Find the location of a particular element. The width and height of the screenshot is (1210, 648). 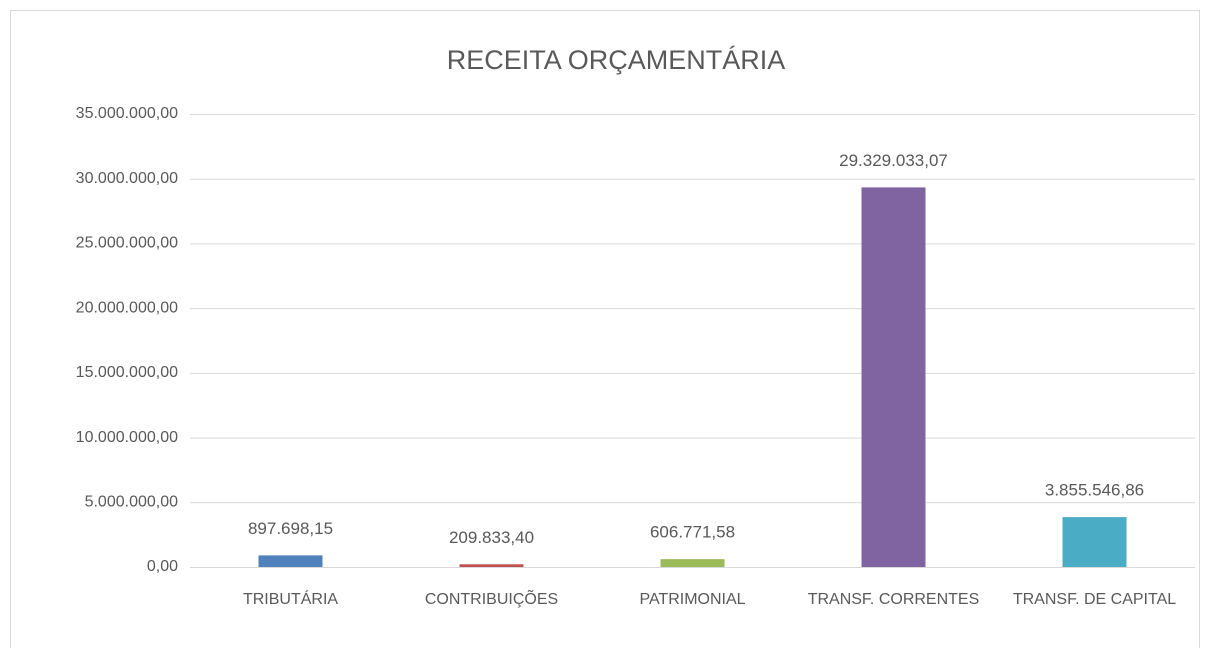

y-tick-label: 15.000.000,00 is located at coordinates (127, 372).